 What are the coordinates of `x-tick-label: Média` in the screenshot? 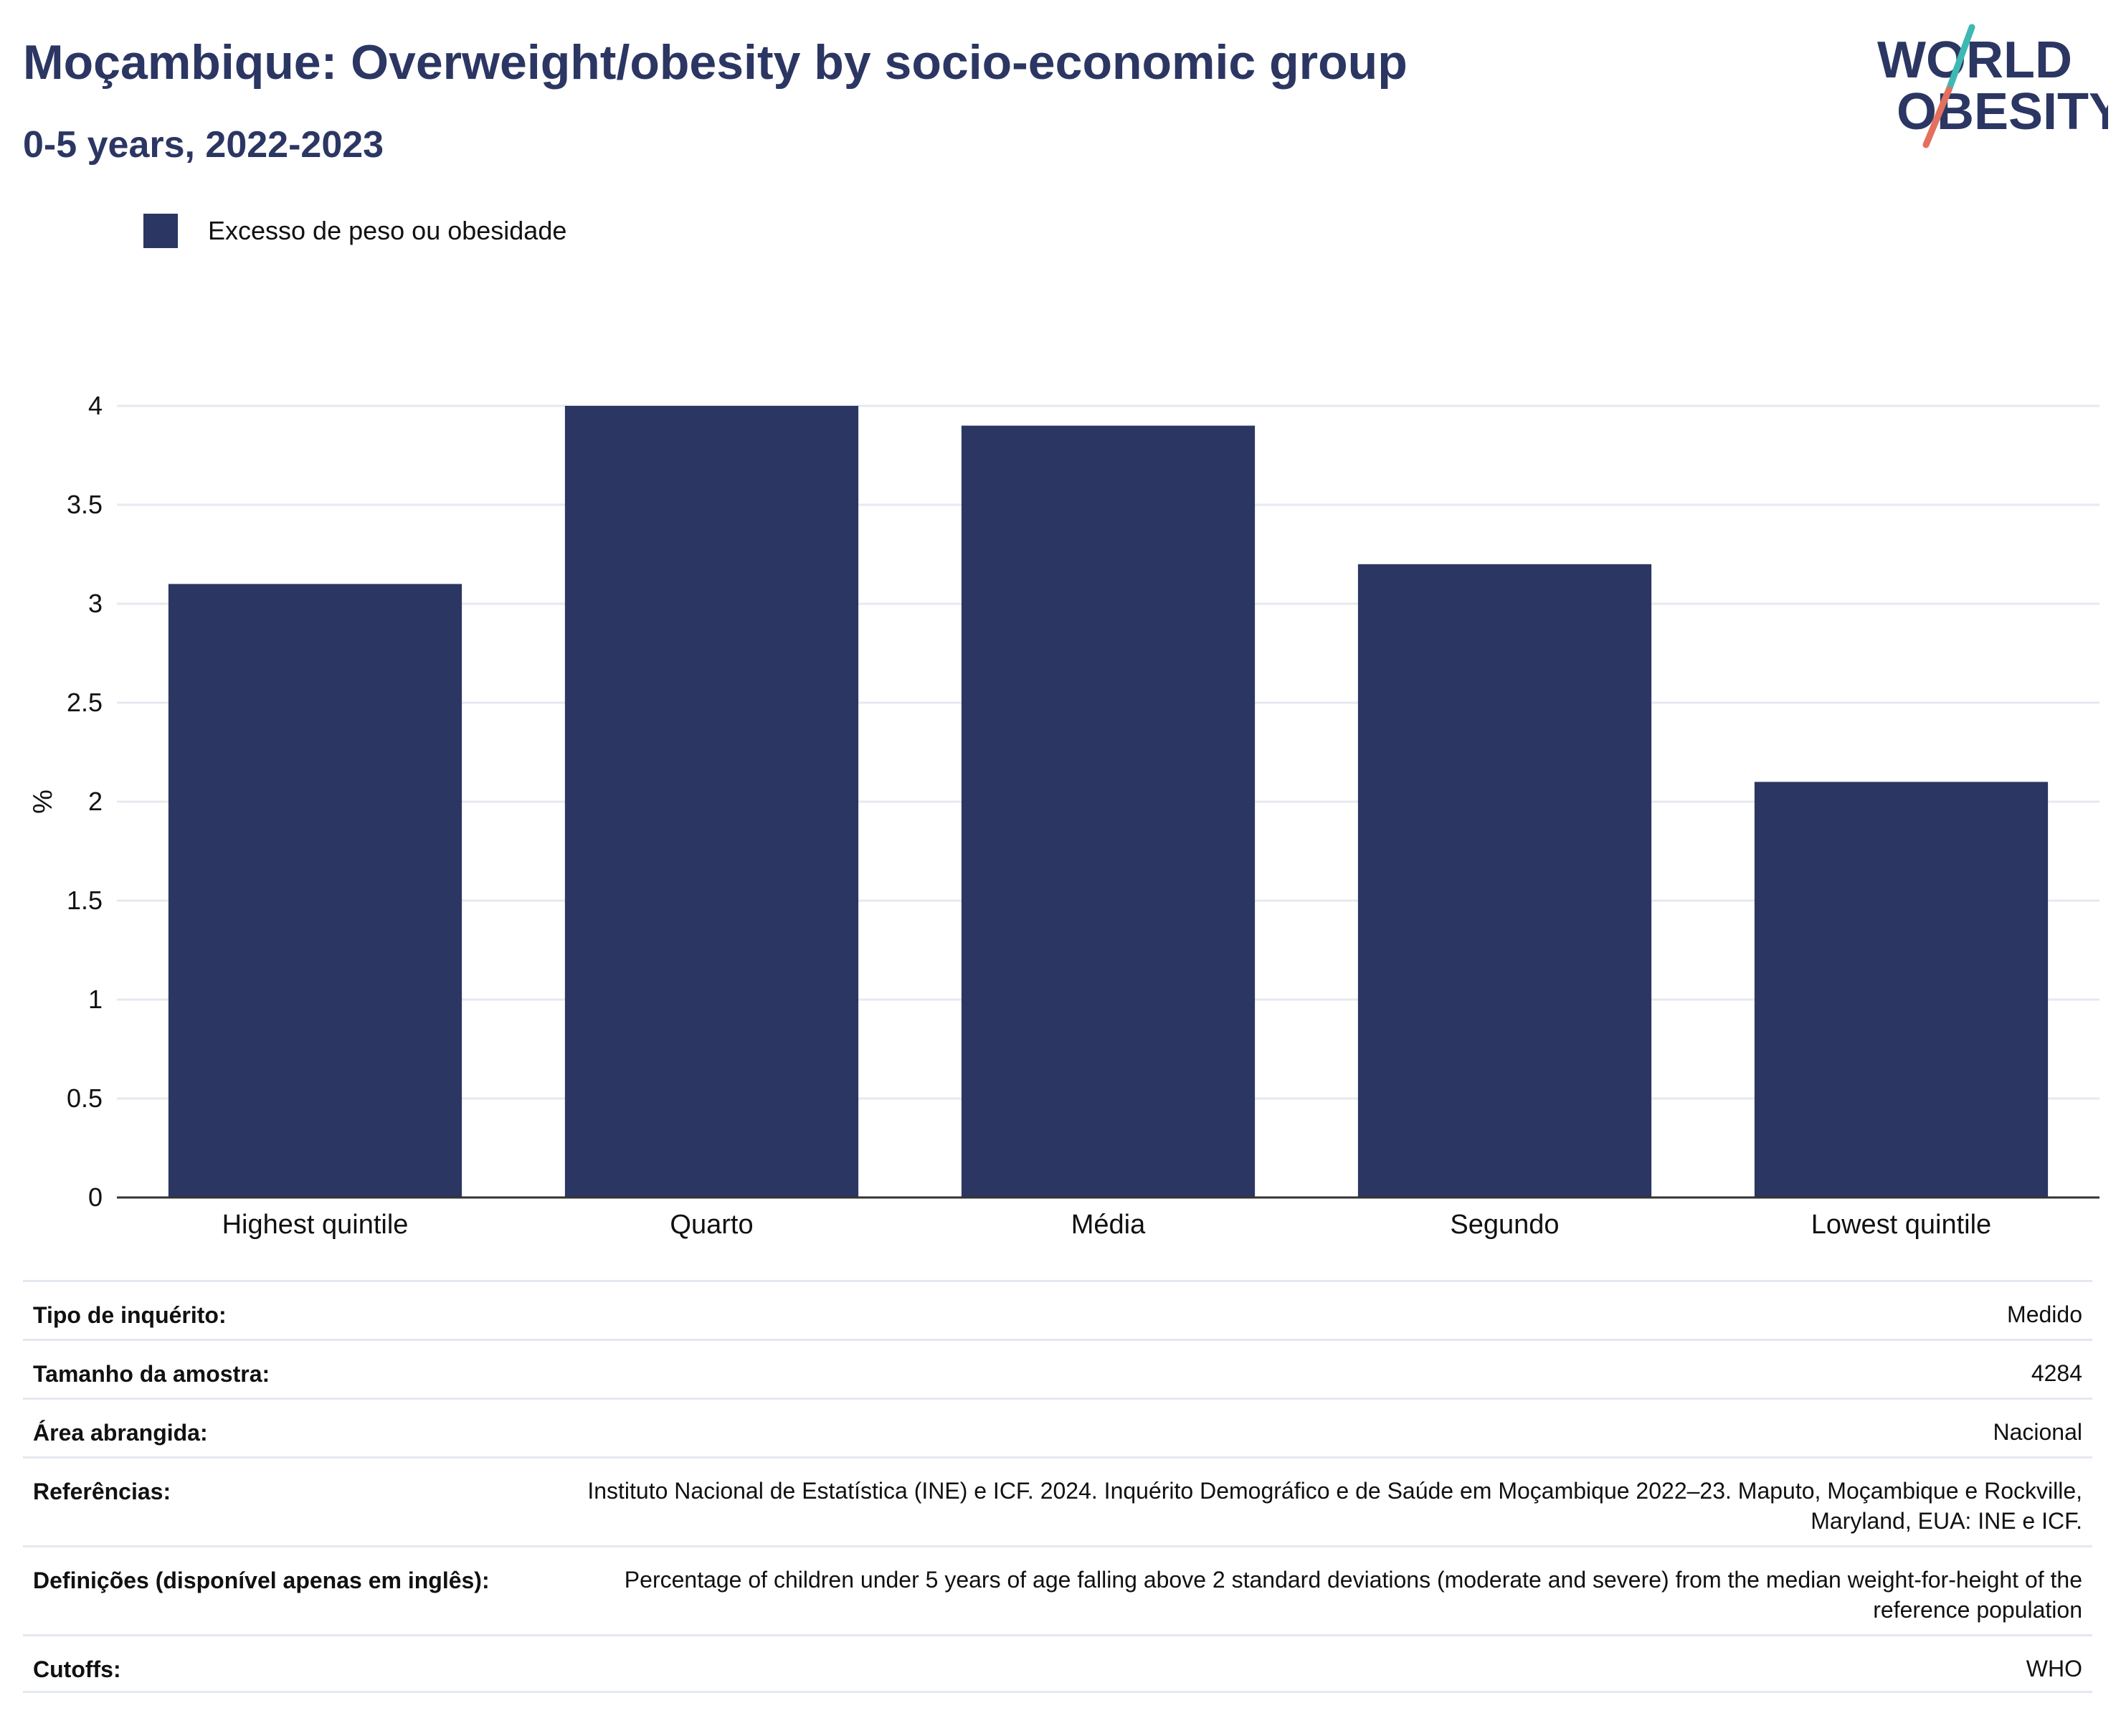 It's located at (1108, 1225).